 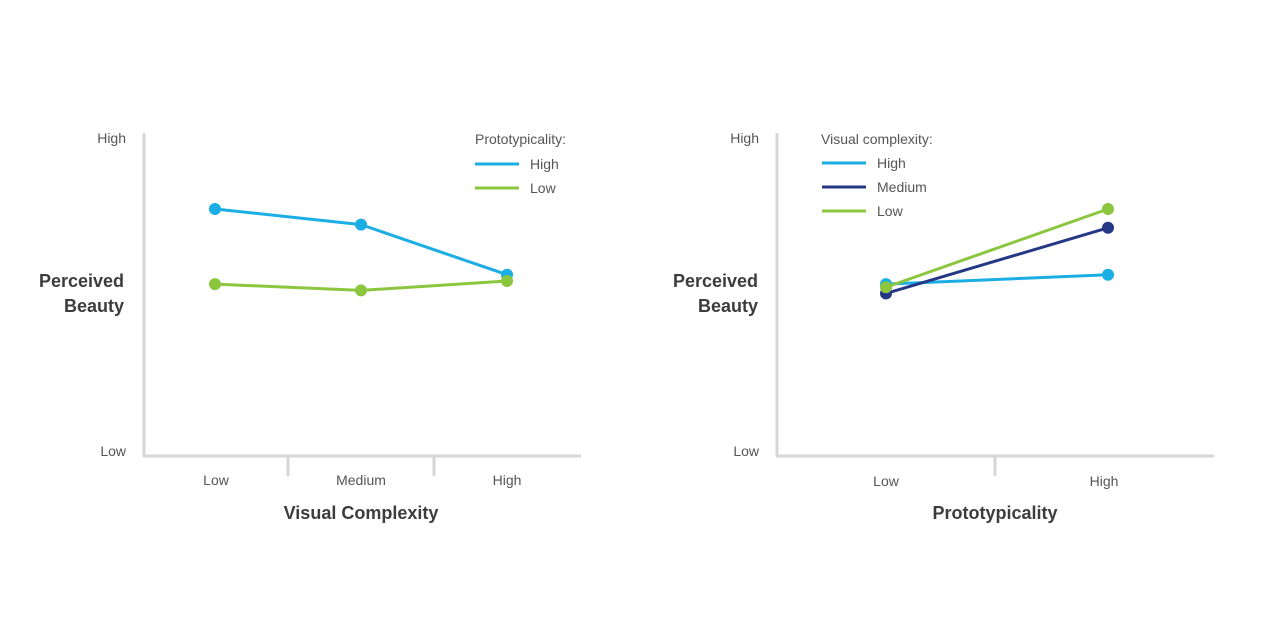 I want to click on legend-title: Visual complexity:, so click(x=877, y=139).